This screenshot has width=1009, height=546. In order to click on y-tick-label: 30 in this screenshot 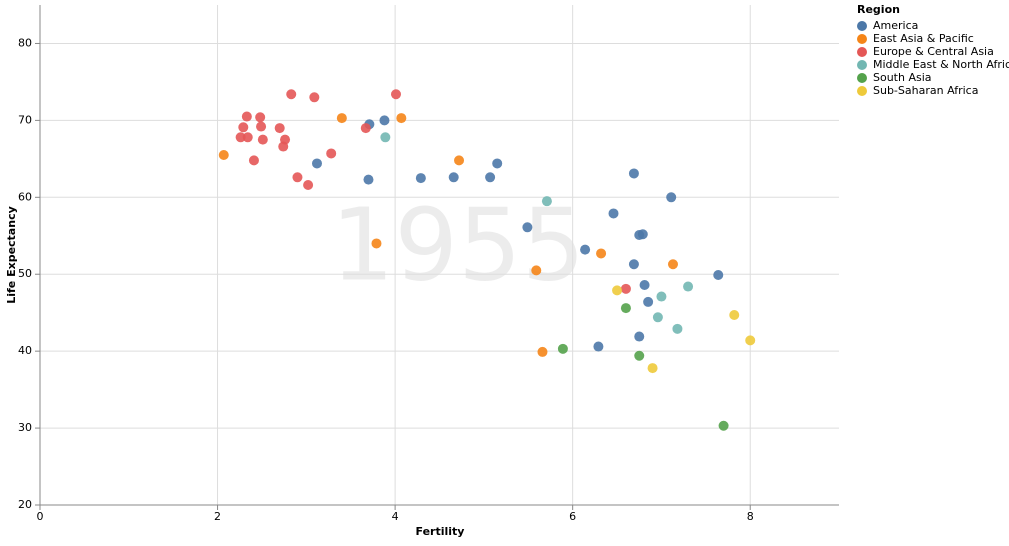, I will do `click(25, 427)`.